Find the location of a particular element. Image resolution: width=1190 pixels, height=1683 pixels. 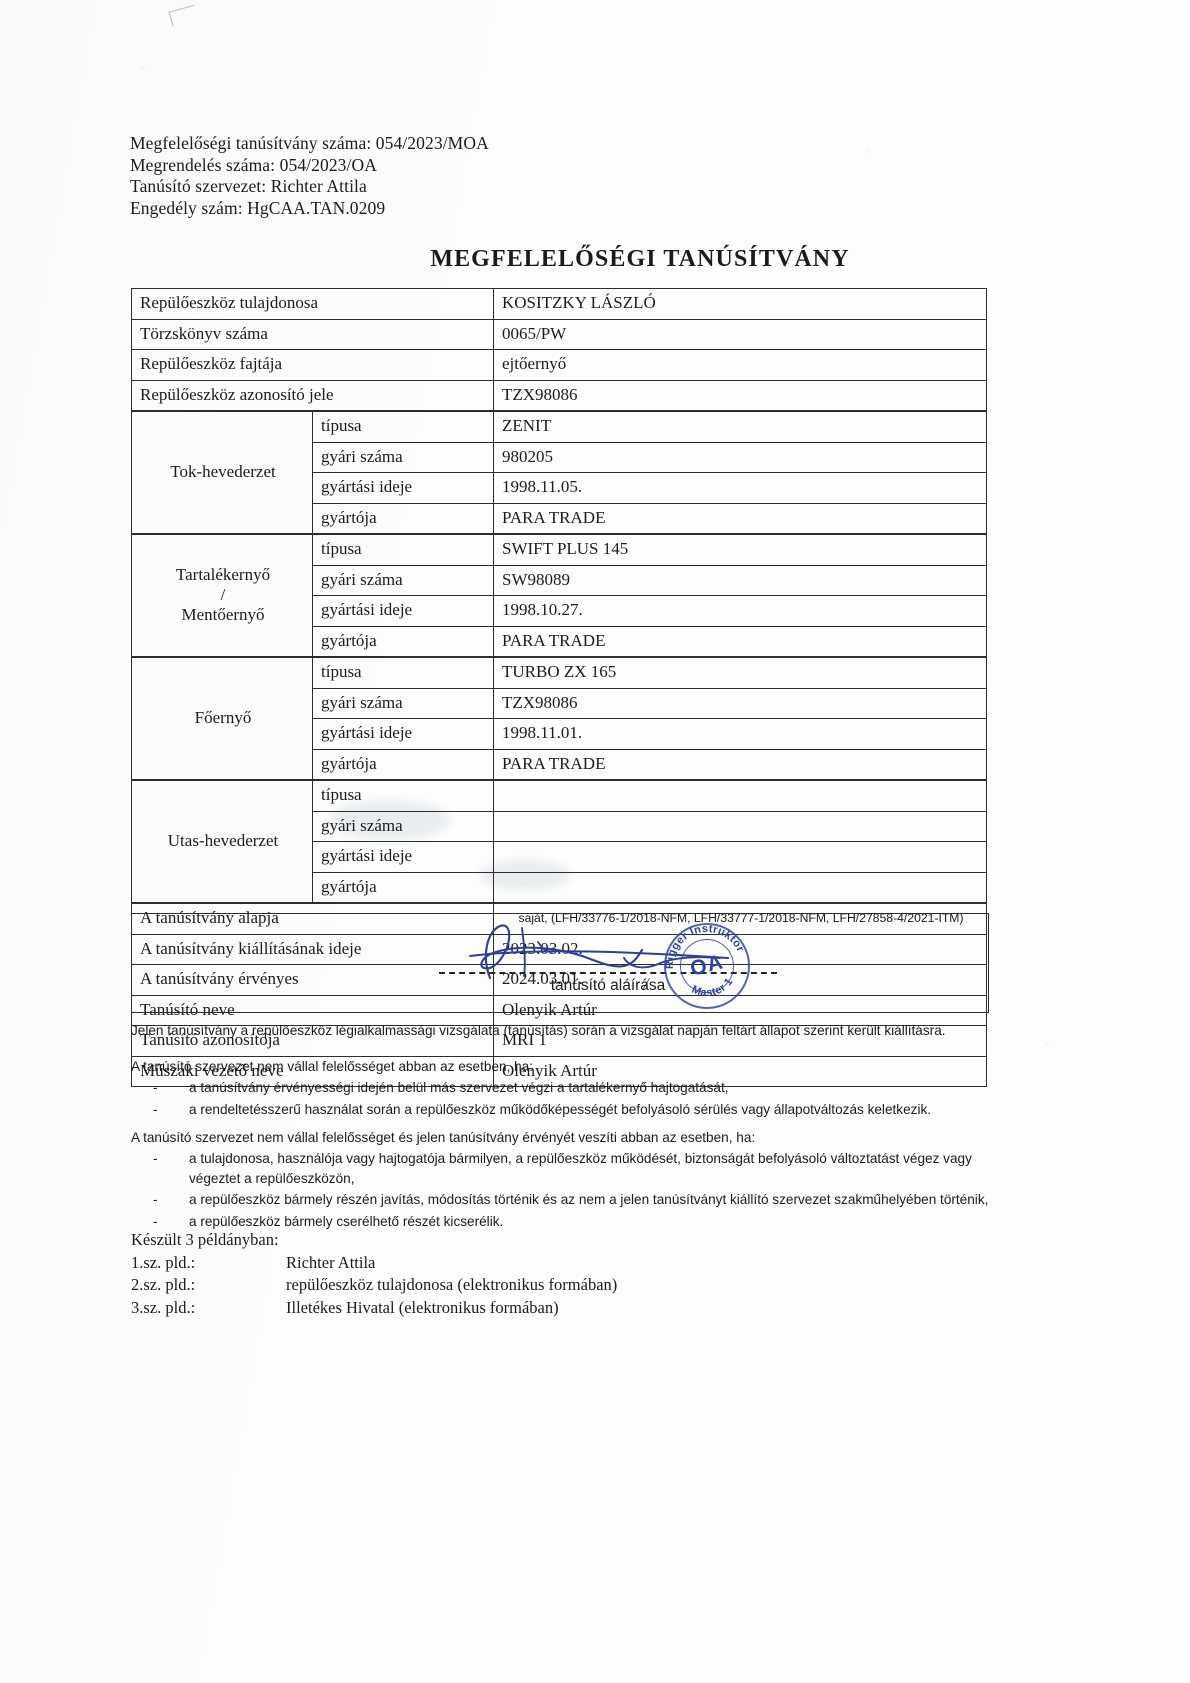

table-row-group3-manufactured: gyártási ideje 1998.11.01. is located at coordinates (559, 734).